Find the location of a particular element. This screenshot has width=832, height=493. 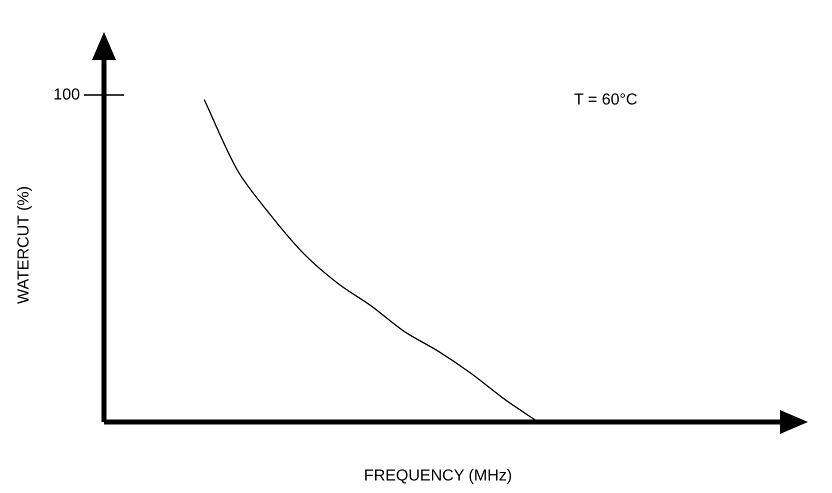

y-axis-title: WATERCUT (%) is located at coordinates (23, 245).